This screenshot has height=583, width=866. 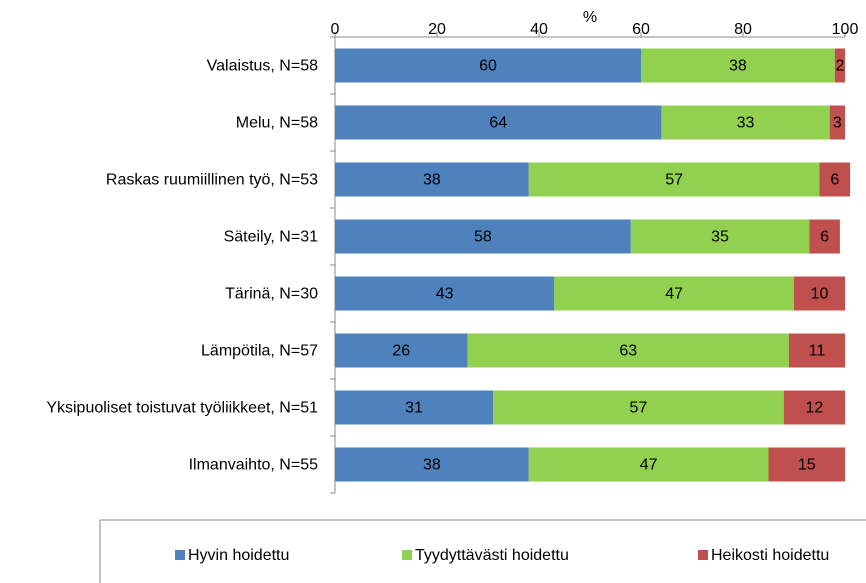 I want to click on y-tick-label: Melu, N=58, so click(x=276, y=122).